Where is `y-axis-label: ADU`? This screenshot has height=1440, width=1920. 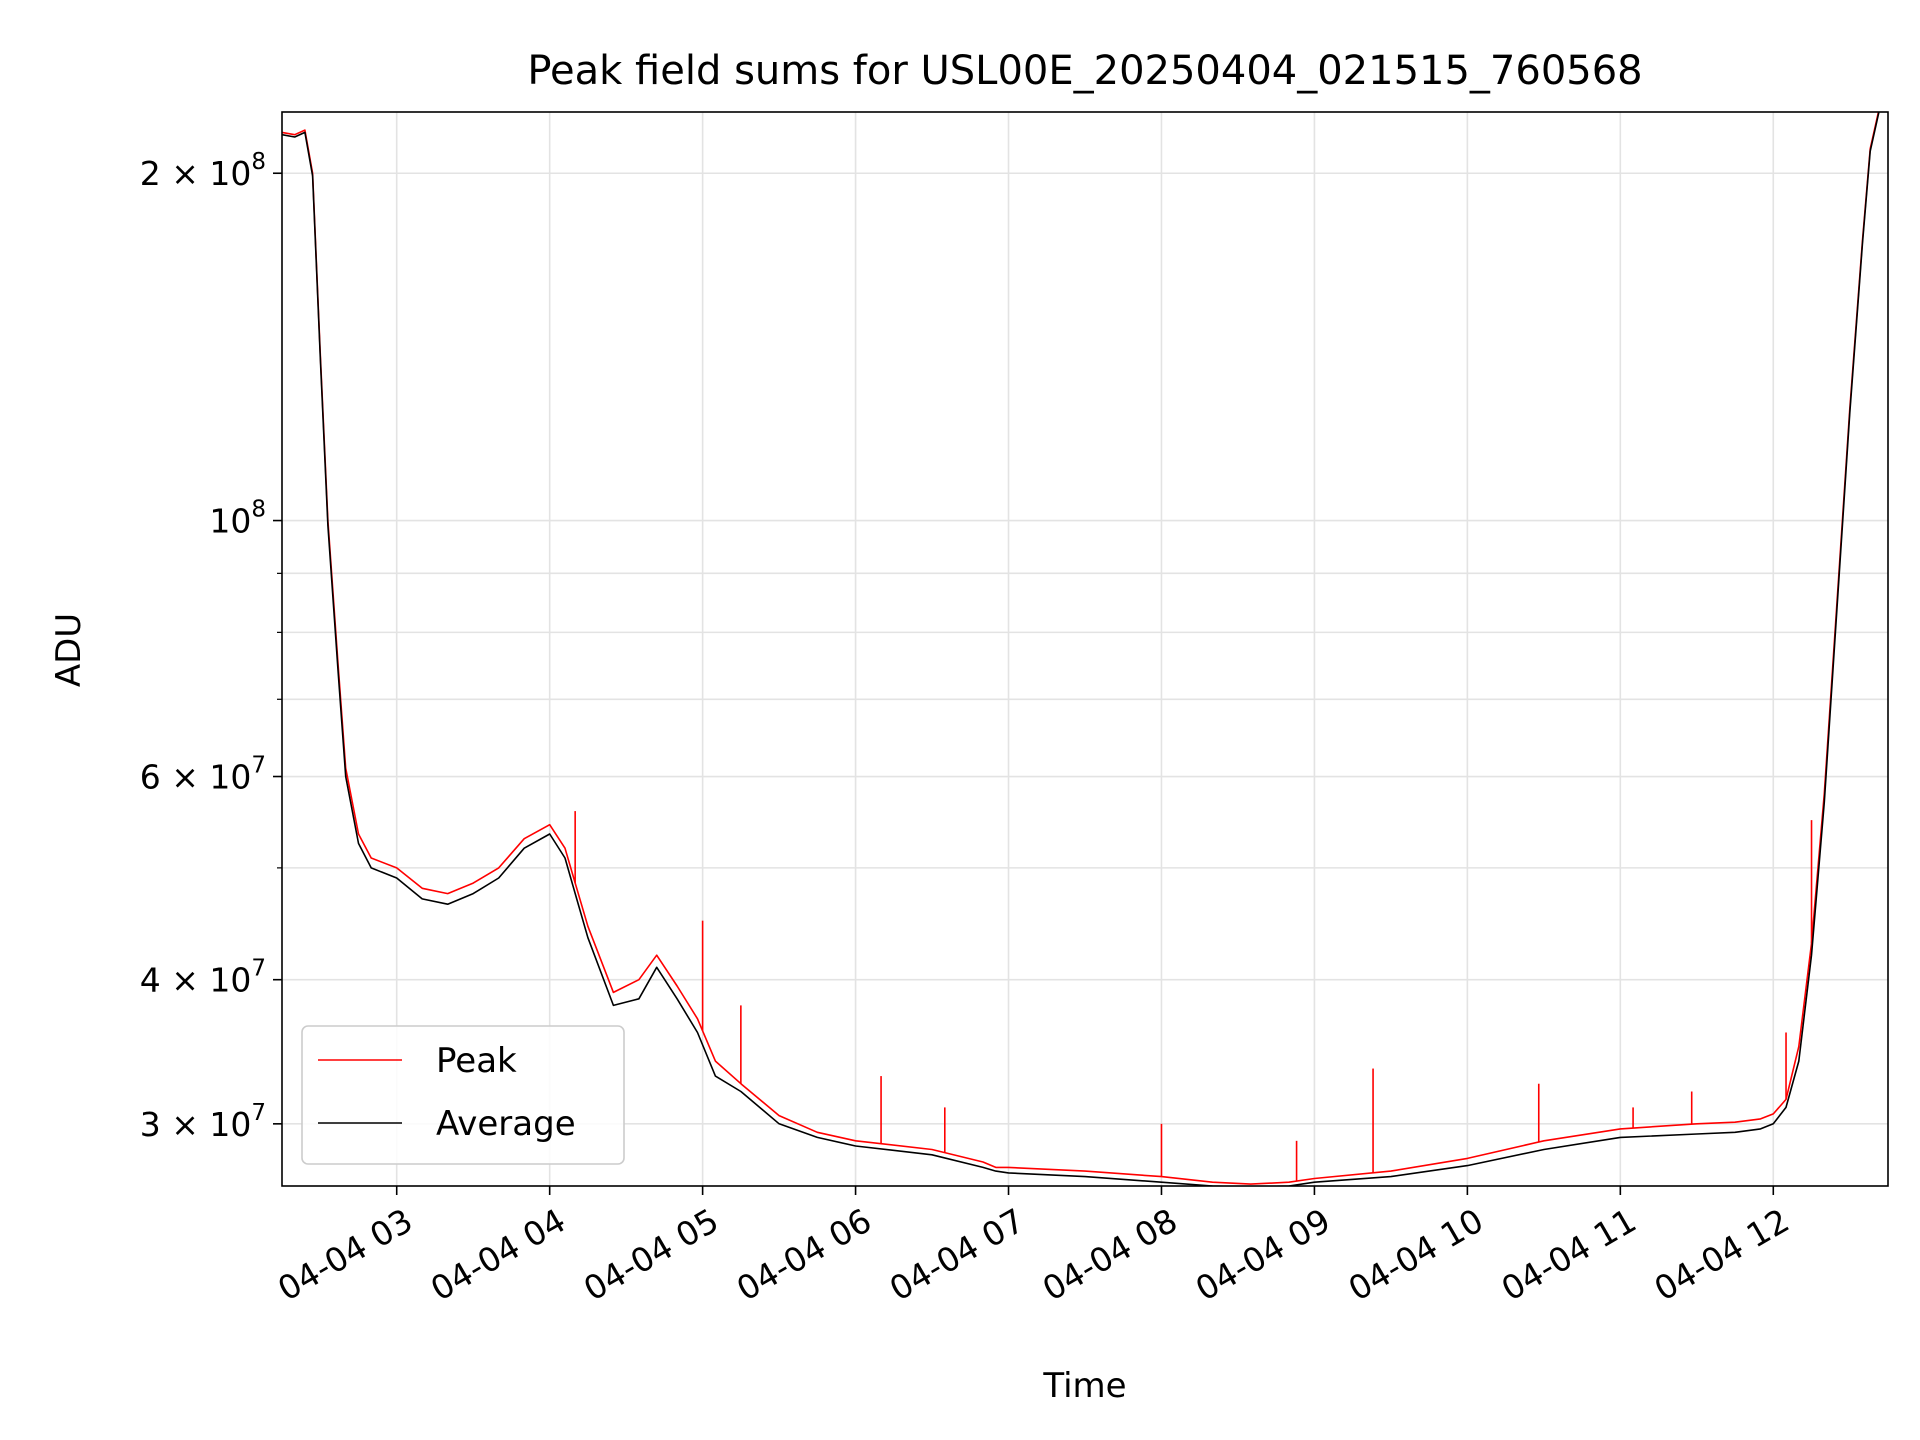
y-axis-label: ADU is located at coordinates (69, 650).